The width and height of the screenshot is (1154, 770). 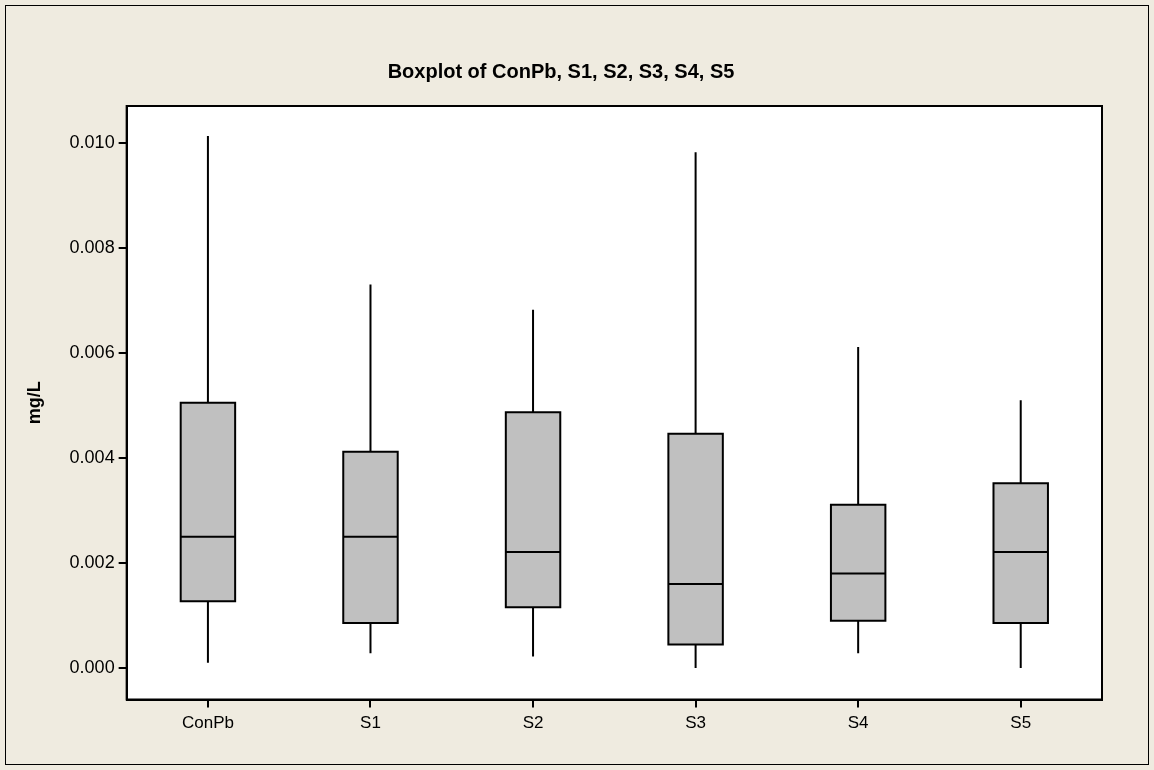 What do you see at coordinates (370, 723) in the screenshot?
I see `x-tick-label: S1` at bounding box center [370, 723].